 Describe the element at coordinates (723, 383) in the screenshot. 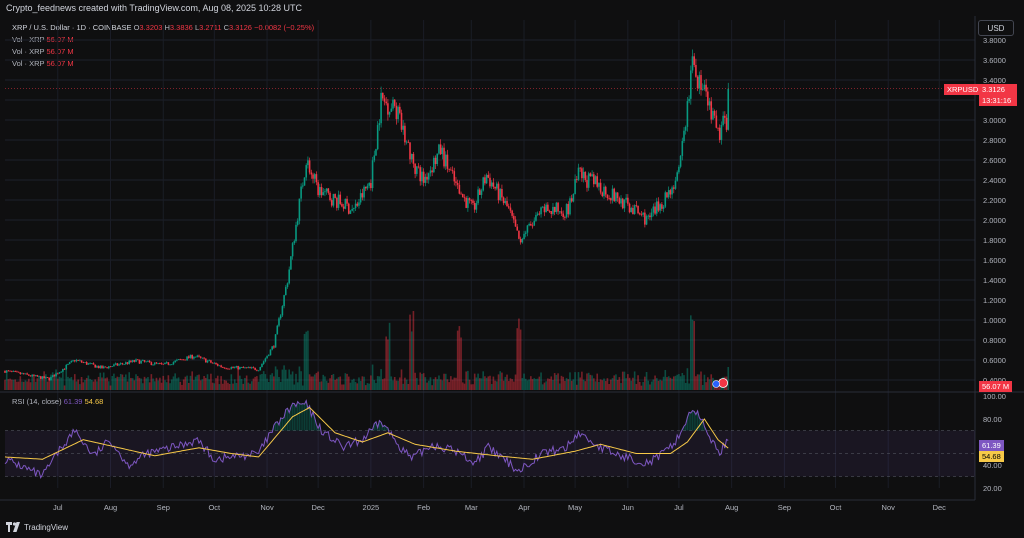

I see `event-marker-icon` at that location.